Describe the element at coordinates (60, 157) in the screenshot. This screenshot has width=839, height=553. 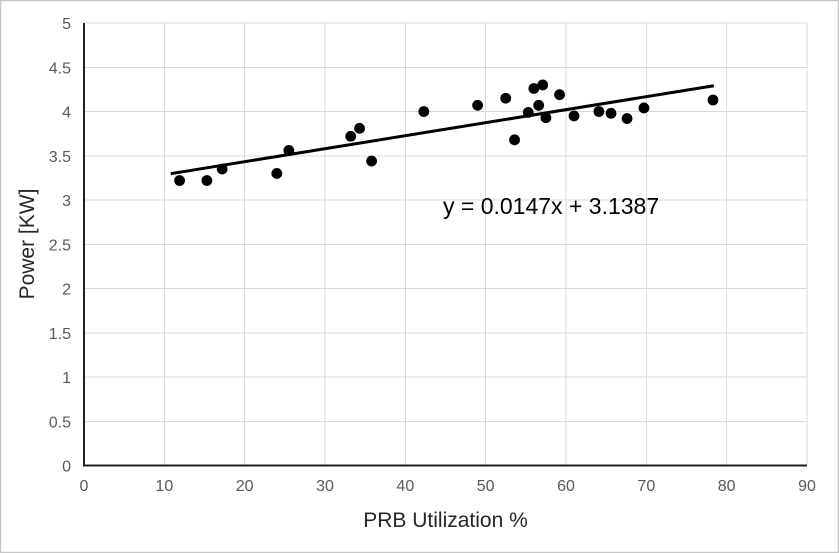
I see `y-tick-label: 3.5` at that location.